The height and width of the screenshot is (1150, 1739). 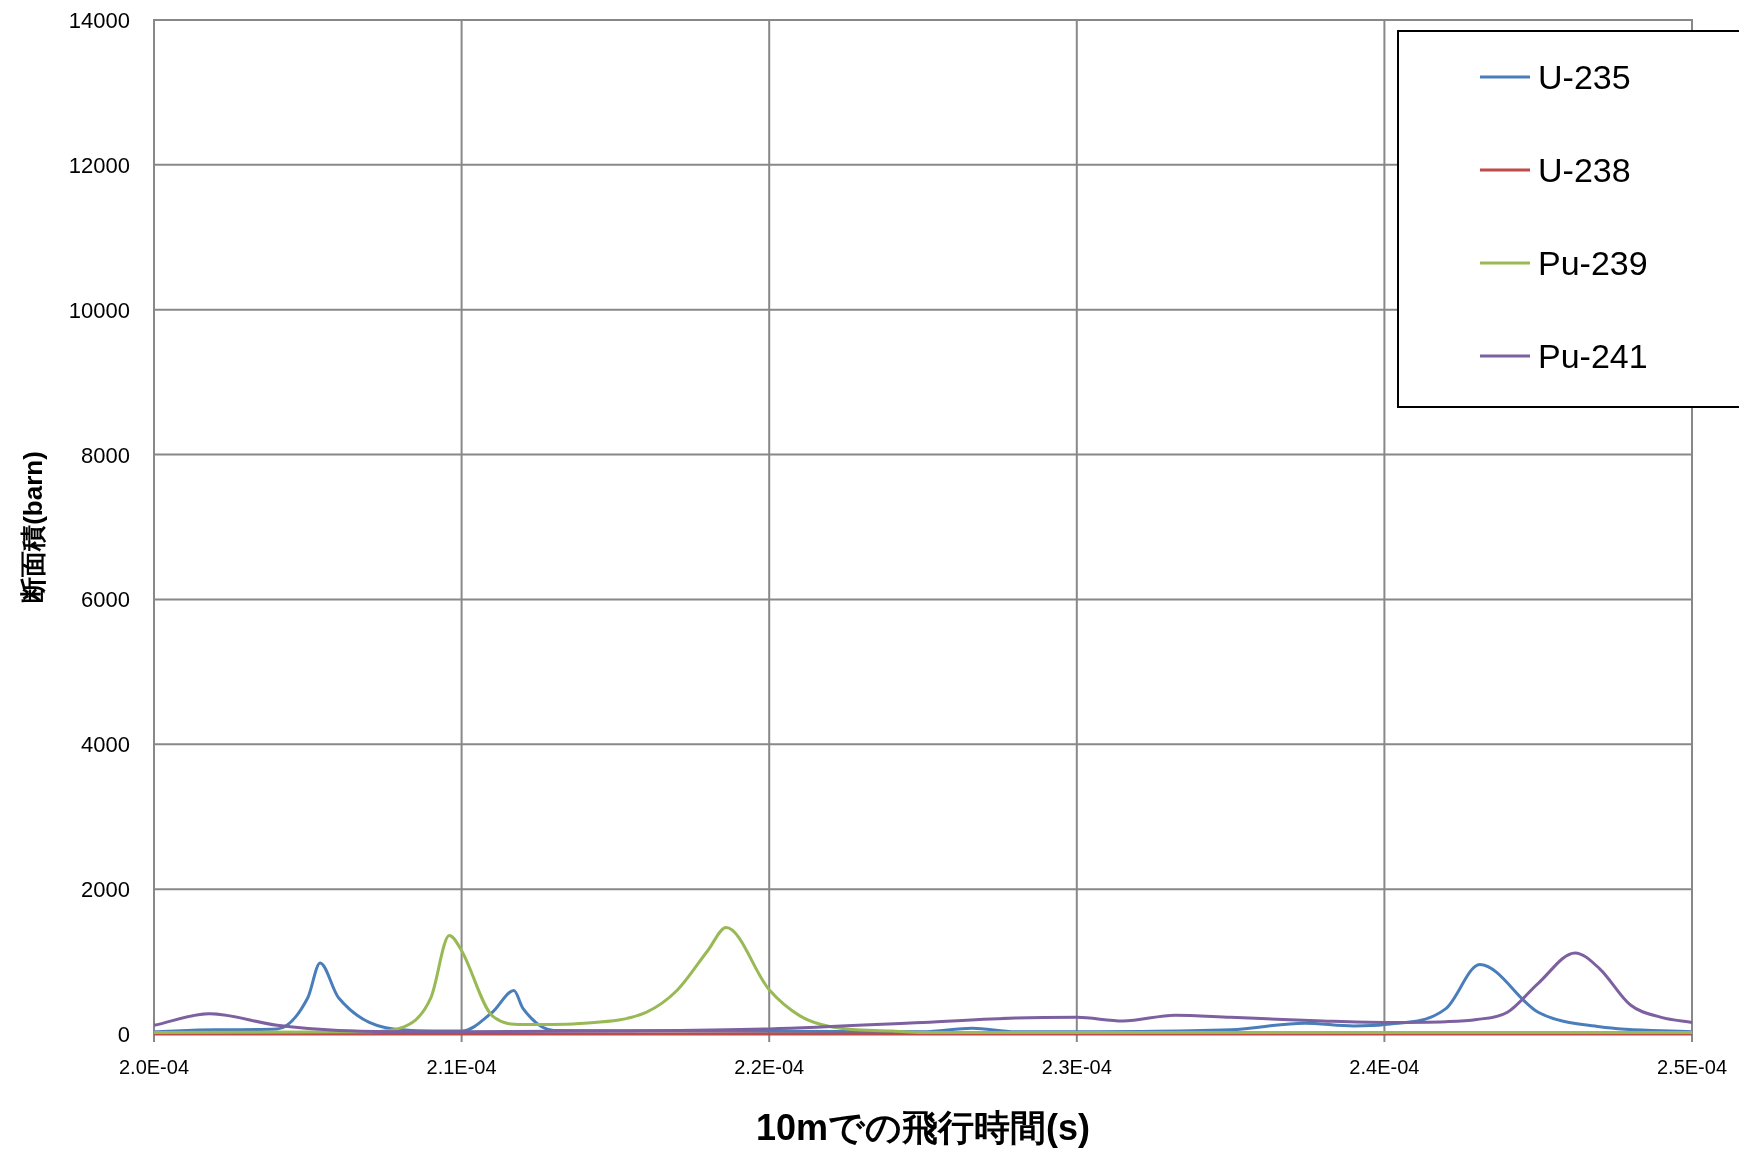 I want to click on legend-label: Pu-241, so click(x=1593, y=356).